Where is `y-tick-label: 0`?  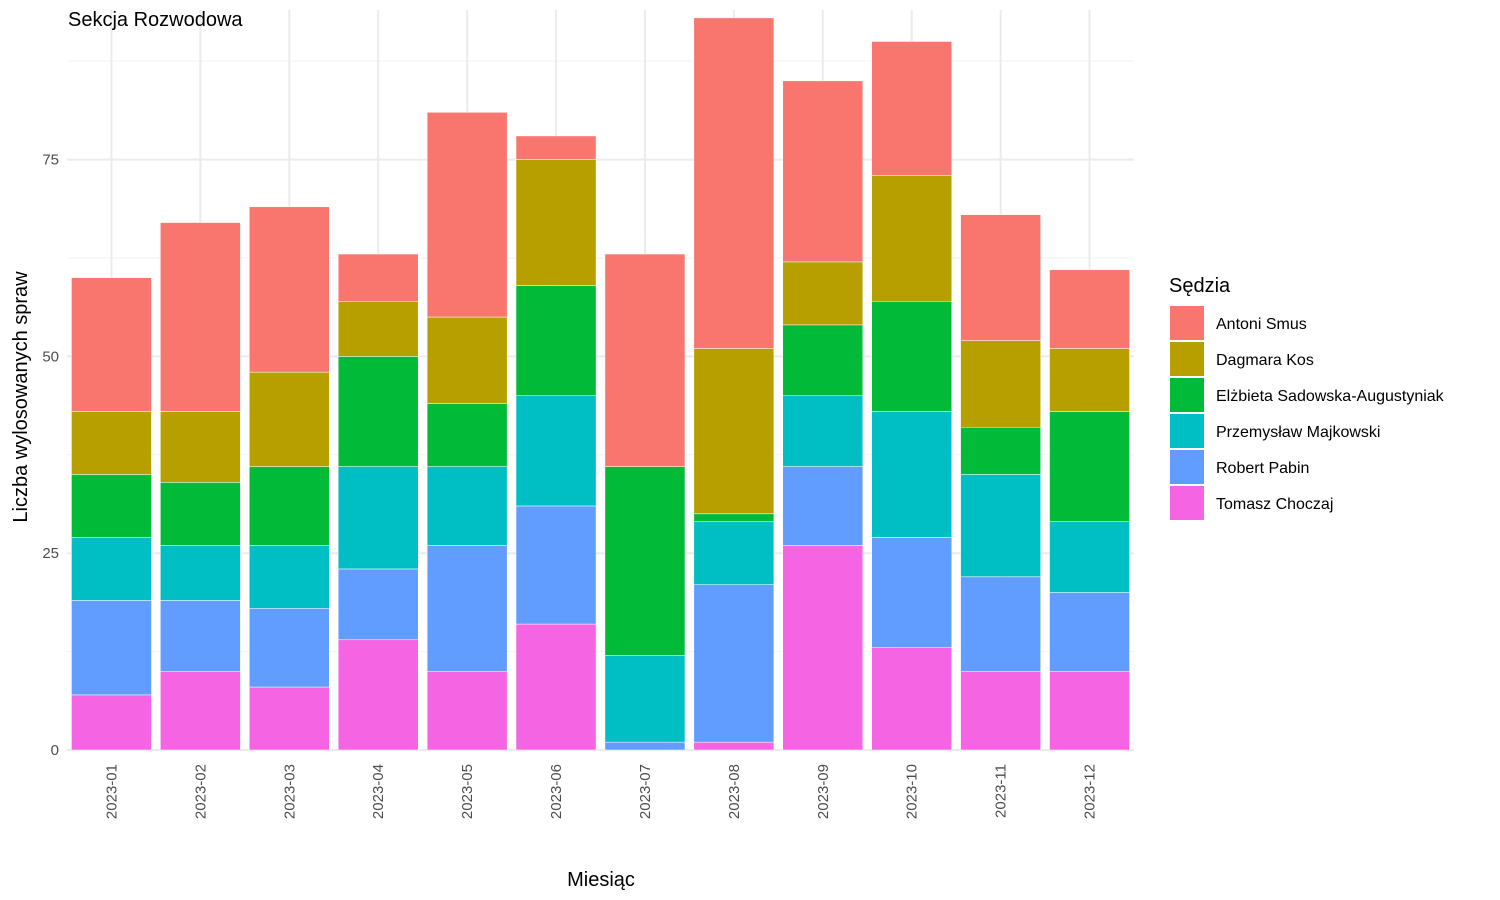 y-tick-label: 0 is located at coordinates (55, 750).